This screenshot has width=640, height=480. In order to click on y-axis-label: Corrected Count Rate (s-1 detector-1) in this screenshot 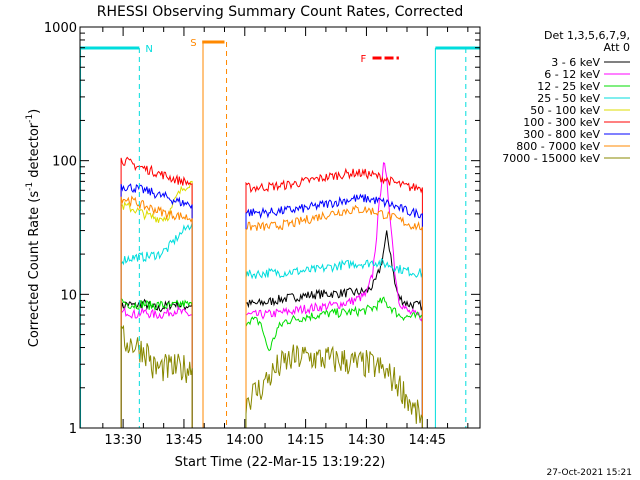, I will do `click(33, 228)`.